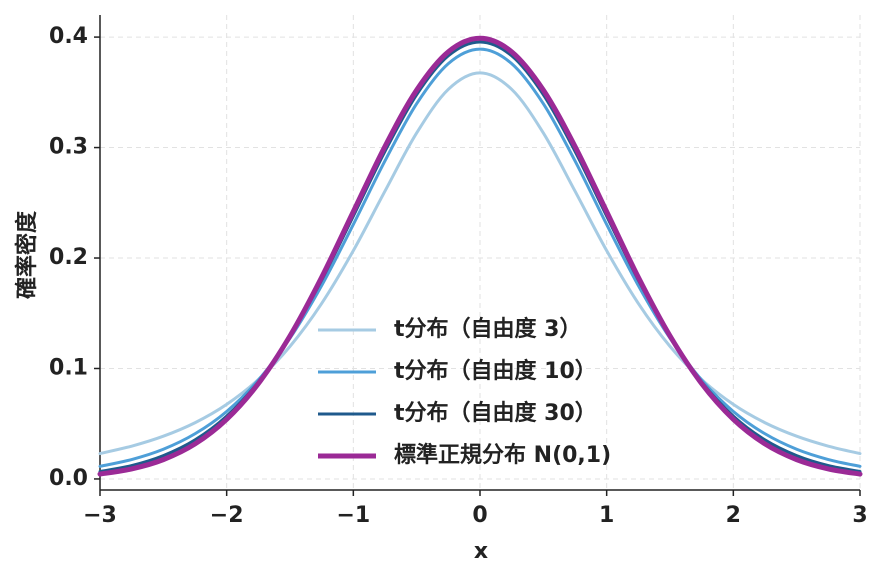 The width and height of the screenshot is (883, 583). Describe the element at coordinates (606, 515) in the screenshot. I see `x-tick-label: 1` at that location.